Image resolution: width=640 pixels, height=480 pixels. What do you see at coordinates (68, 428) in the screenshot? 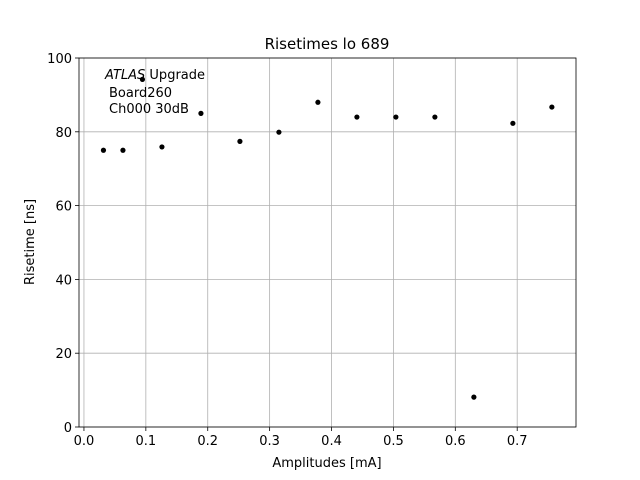
I see `y-tick-label: 0` at bounding box center [68, 428].